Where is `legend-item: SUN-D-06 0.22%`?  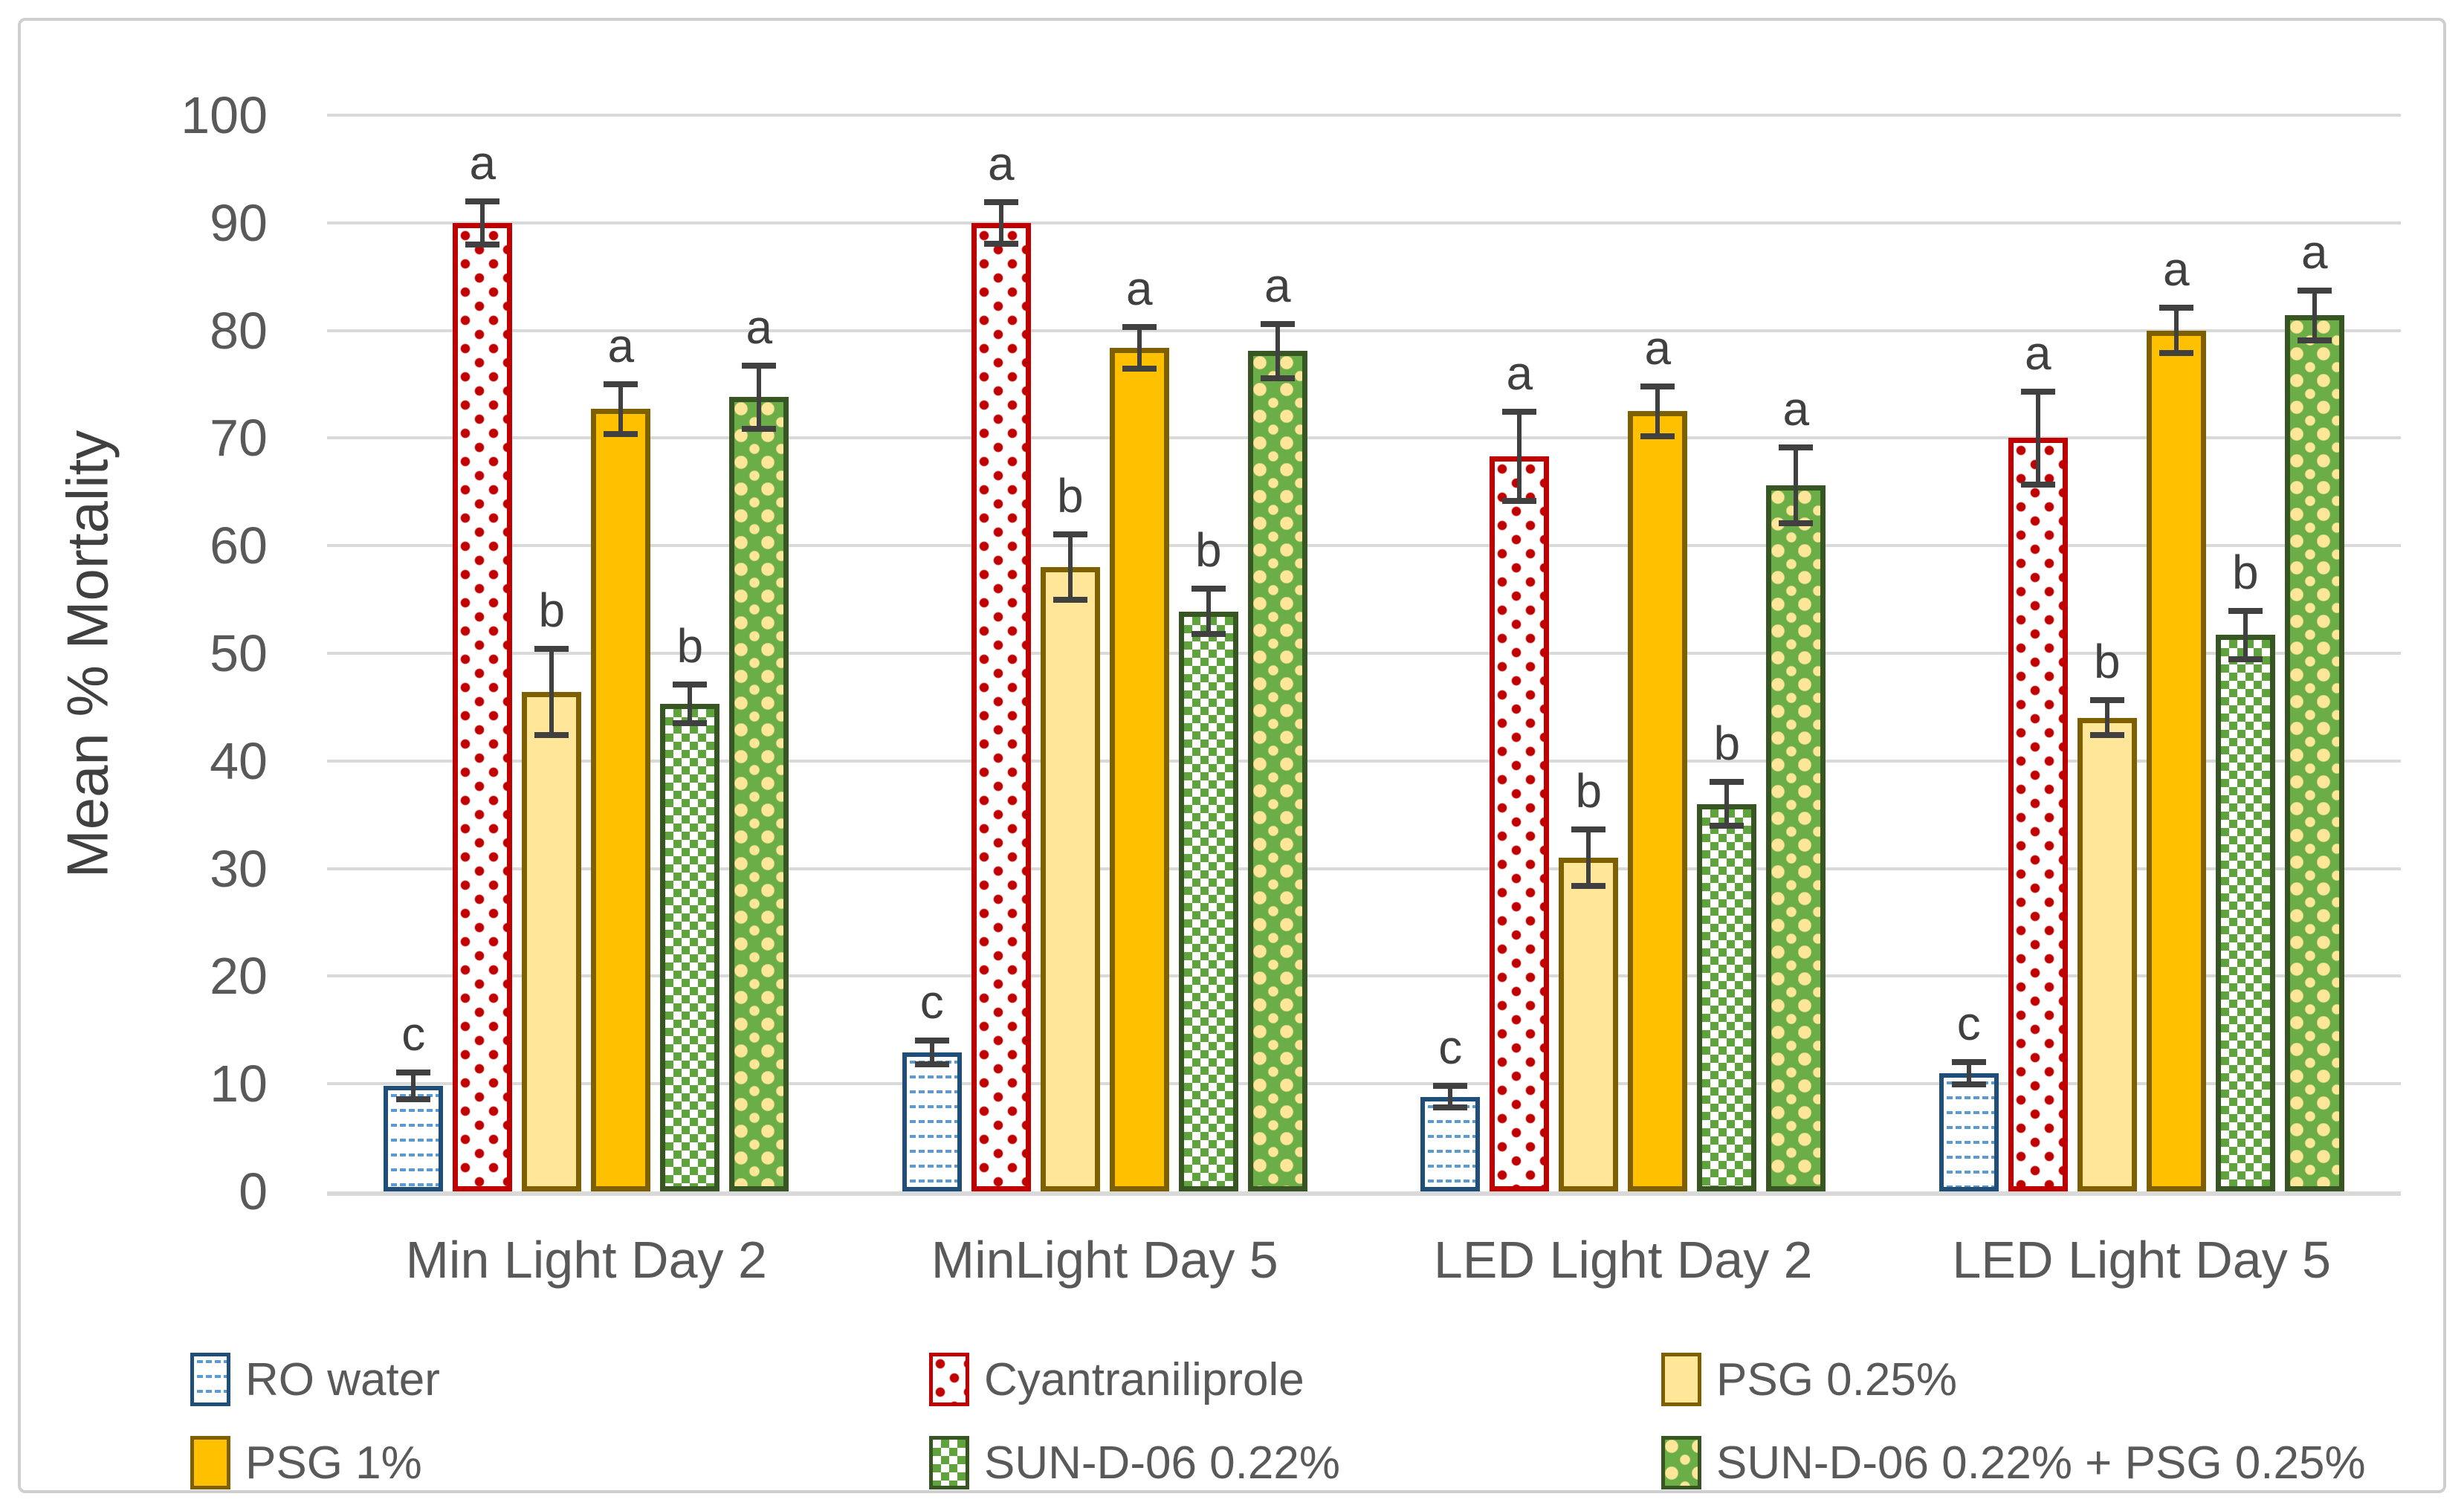
legend-item: SUN-D-06 0.22% is located at coordinates (1134, 1463).